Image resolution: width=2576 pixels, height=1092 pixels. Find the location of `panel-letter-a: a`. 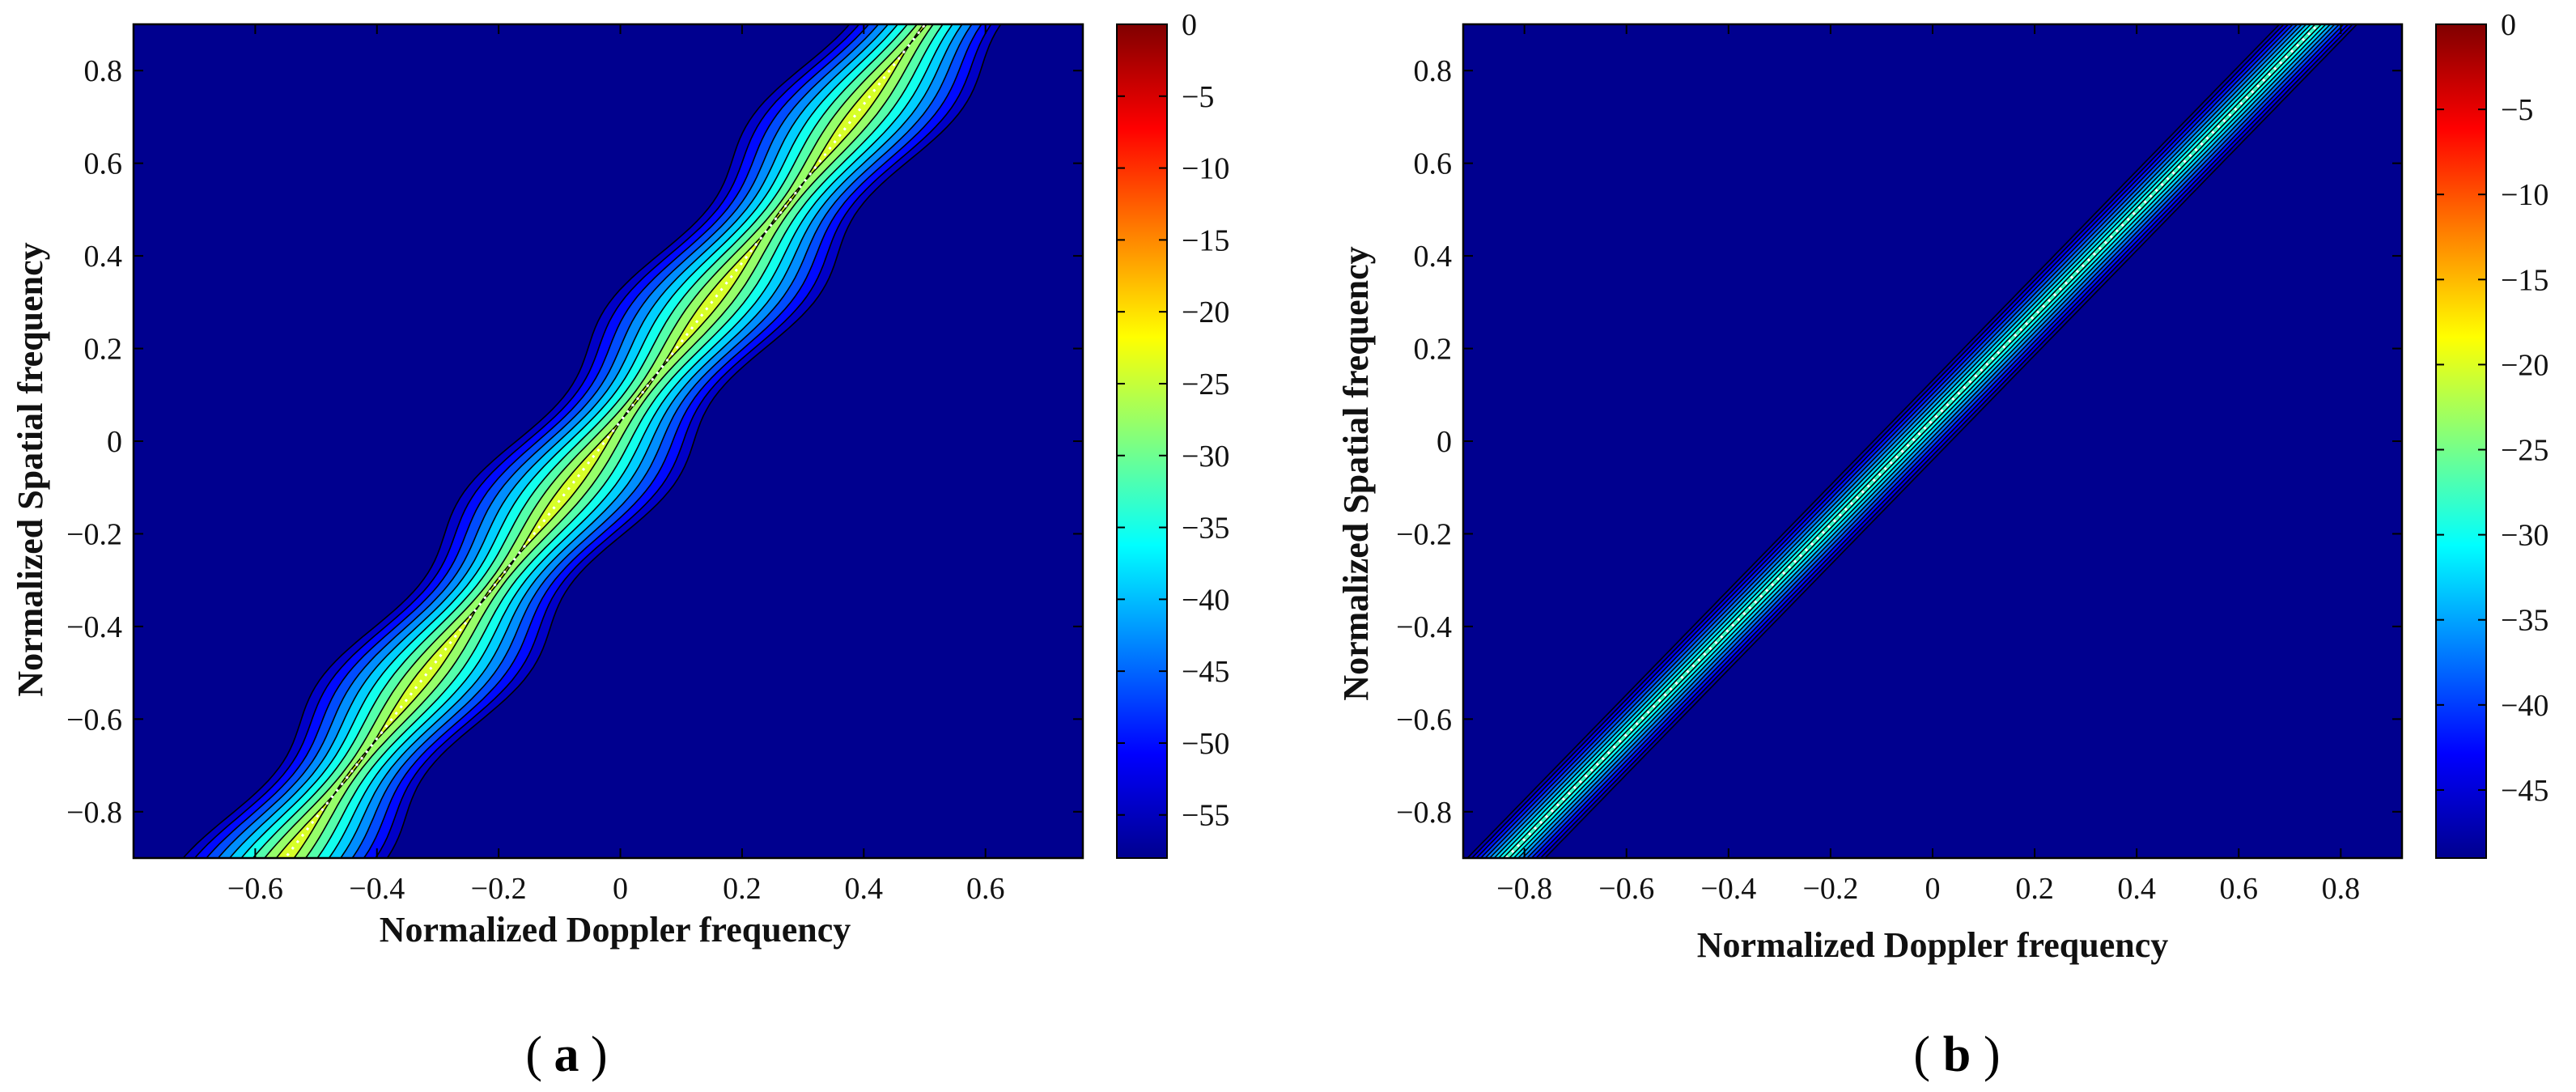

panel-letter-a: a is located at coordinates (566, 1054).